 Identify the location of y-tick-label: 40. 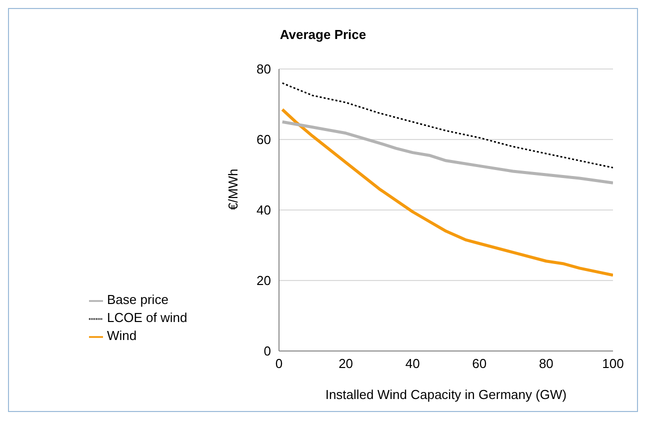
(263, 210).